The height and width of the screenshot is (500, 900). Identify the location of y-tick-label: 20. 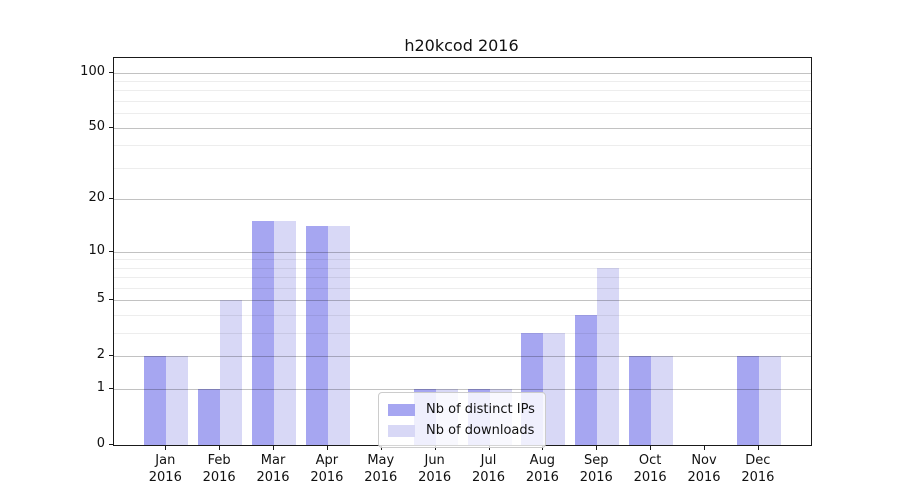
(96, 198).